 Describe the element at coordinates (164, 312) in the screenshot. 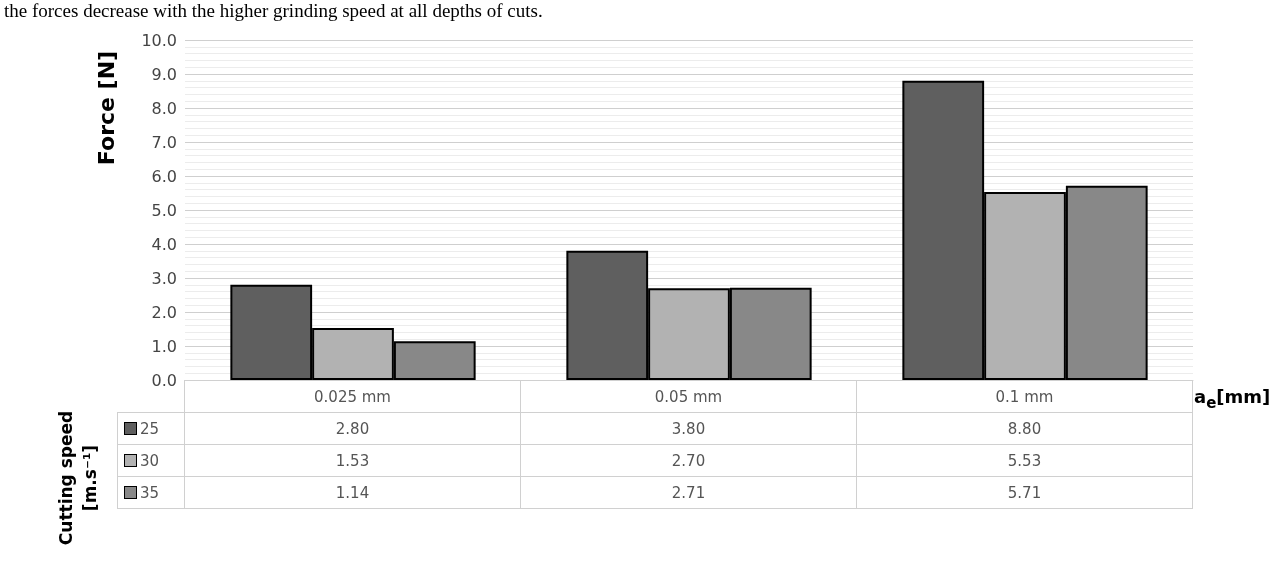

I see `y-tick-label: 2.0` at that location.